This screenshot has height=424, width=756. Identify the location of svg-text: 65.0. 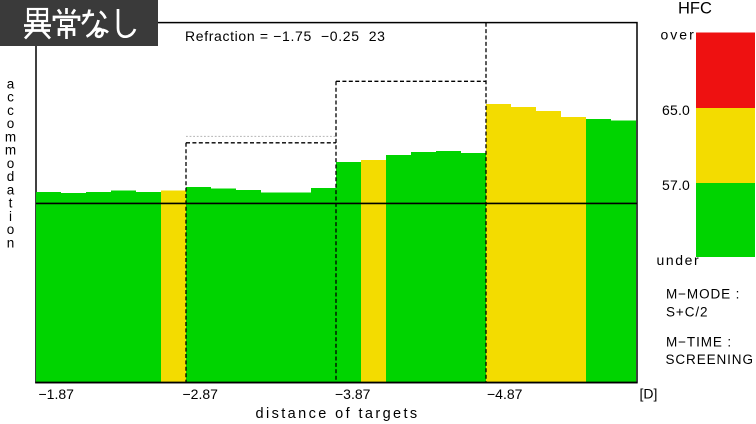
(676, 110).